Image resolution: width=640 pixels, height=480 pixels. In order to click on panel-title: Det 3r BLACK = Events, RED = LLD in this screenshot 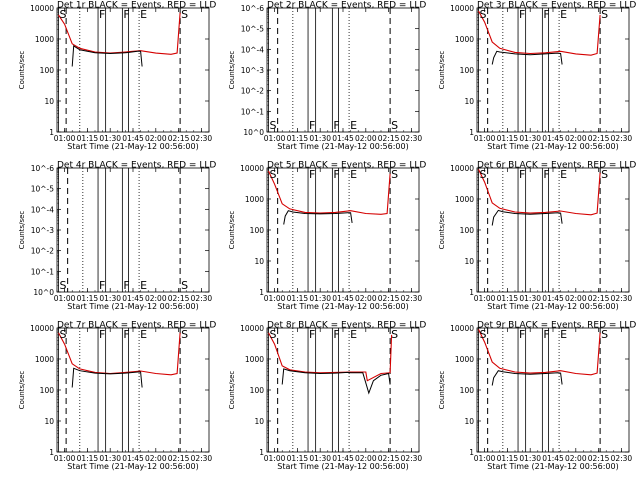, I will do `click(556, 6)`.